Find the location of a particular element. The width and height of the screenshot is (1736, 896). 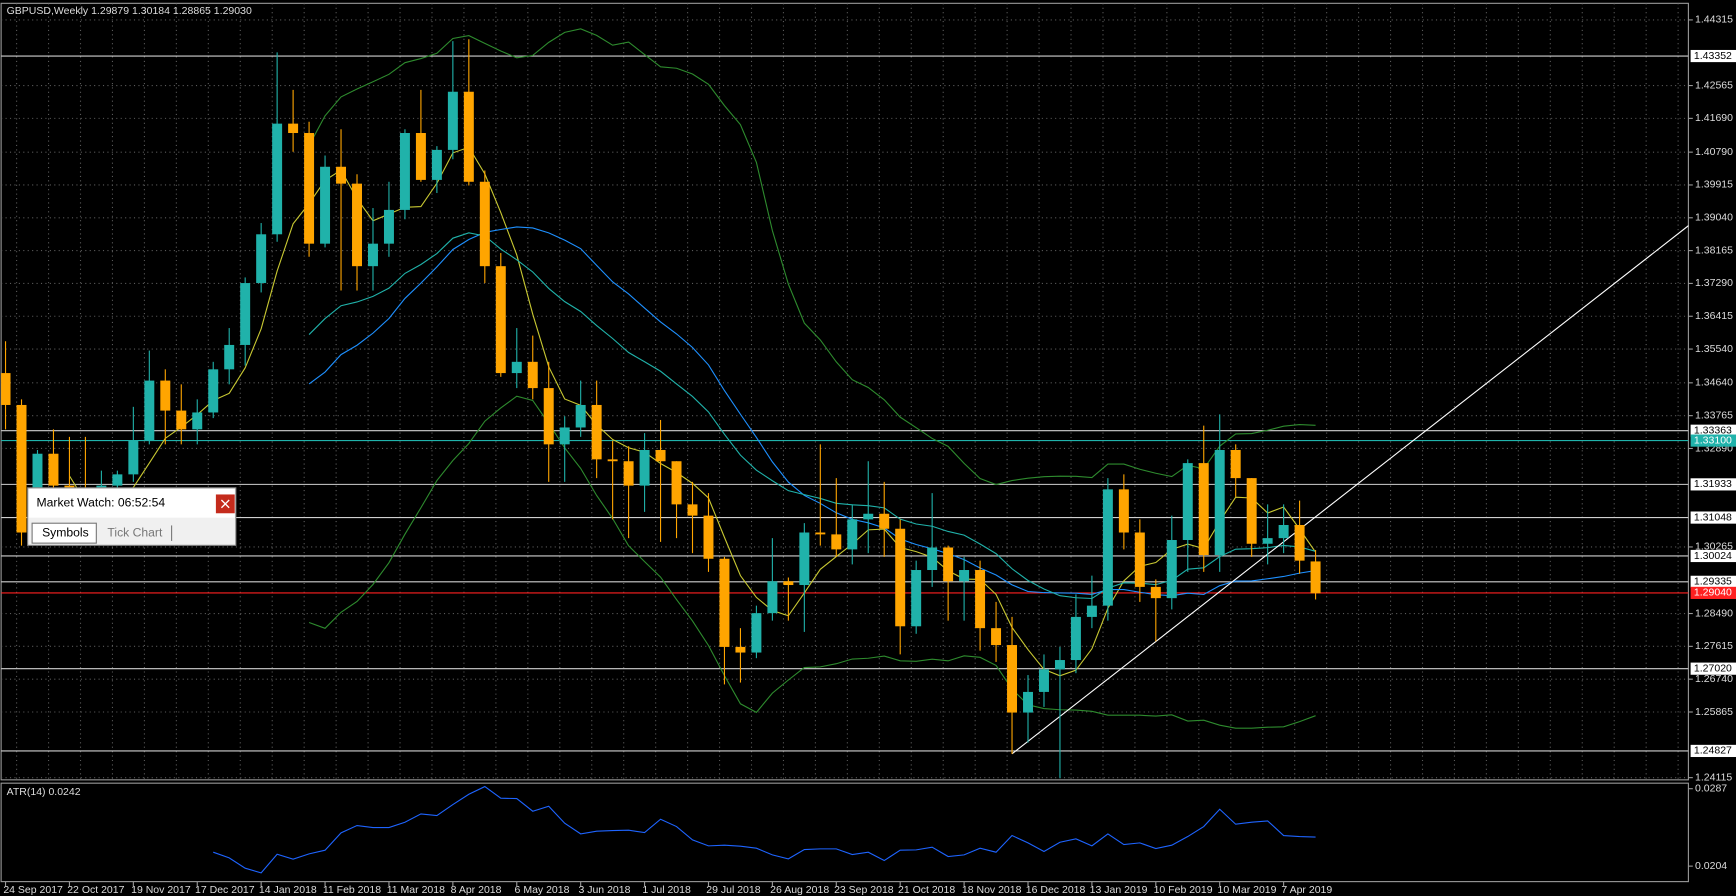

y-tick-label: 1.35540 is located at coordinates (1714, 349).